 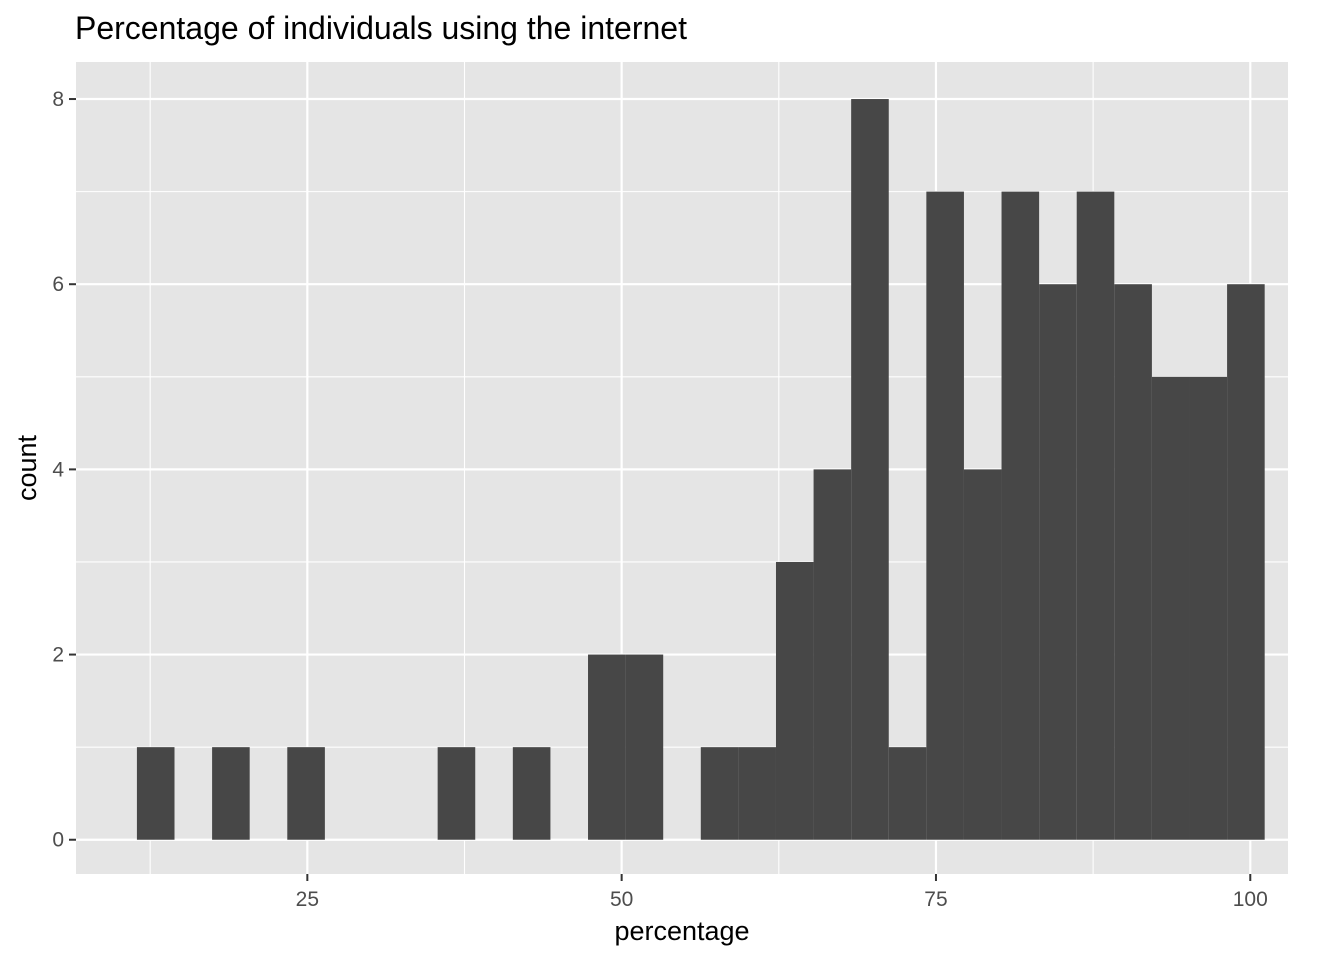 I want to click on y-tick-label: 2, so click(x=58, y=655).